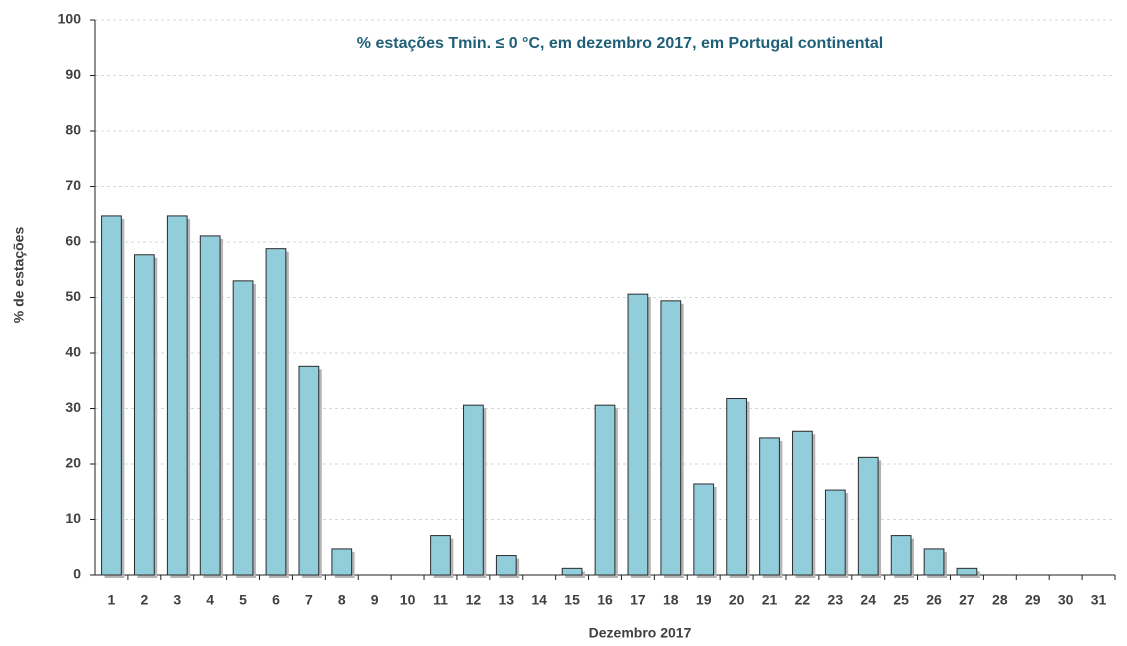  What do you see at coordinates (375, 600) in the screenshot?
I see `x-tick-label: 9` at bounding box center [375, 600].